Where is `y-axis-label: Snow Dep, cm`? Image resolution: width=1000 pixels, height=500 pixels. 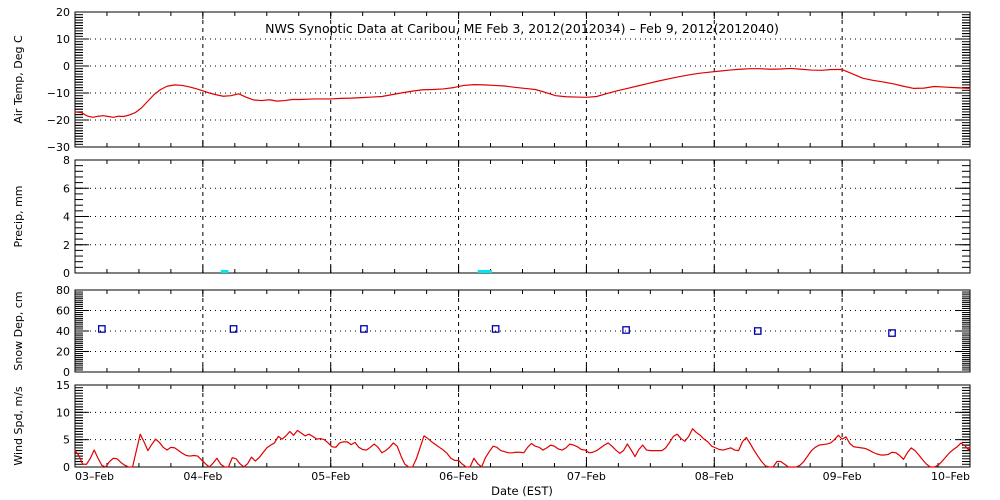 y-axis-label: Snow Dep, cm is located at coordinates (18, 330).